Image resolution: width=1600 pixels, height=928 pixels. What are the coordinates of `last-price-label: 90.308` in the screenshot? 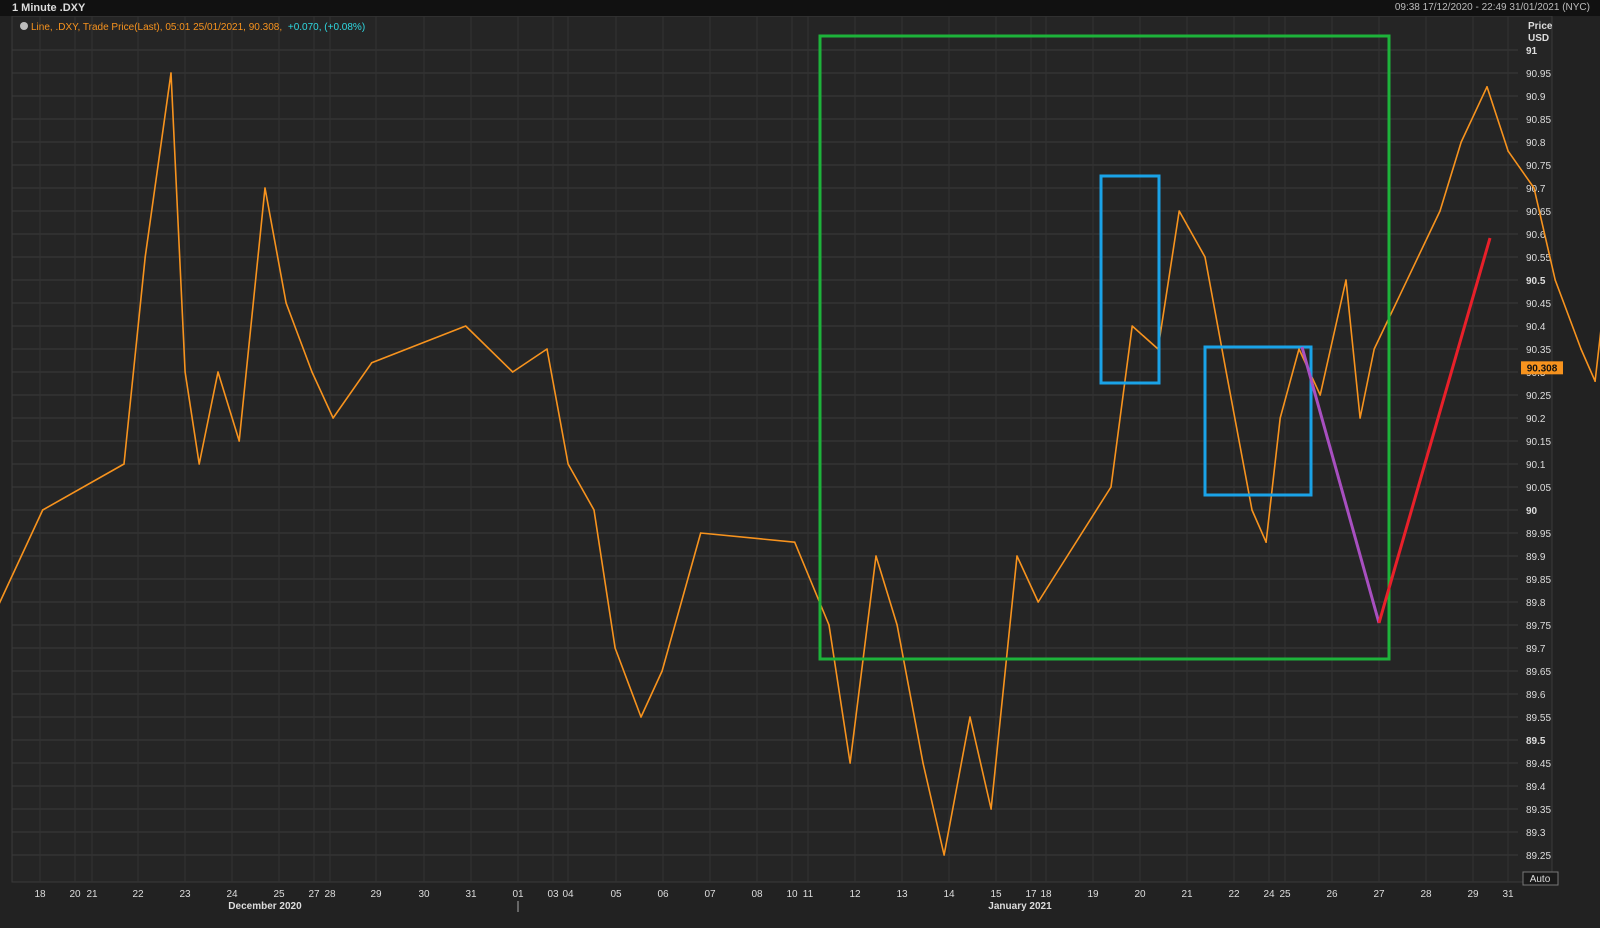 It's located at (1542, 368).